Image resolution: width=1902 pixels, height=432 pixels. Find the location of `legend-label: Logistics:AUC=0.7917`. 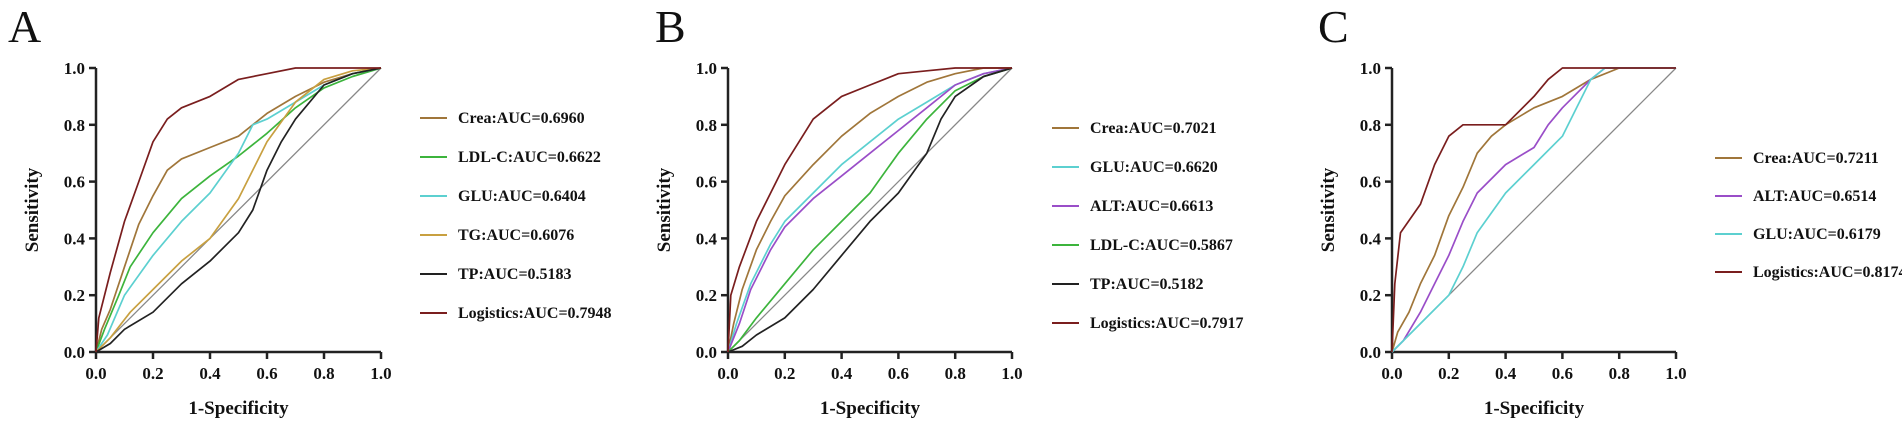

legend-label: Logistics:AUC=0.7917 is located at coordinates (1167, 323).